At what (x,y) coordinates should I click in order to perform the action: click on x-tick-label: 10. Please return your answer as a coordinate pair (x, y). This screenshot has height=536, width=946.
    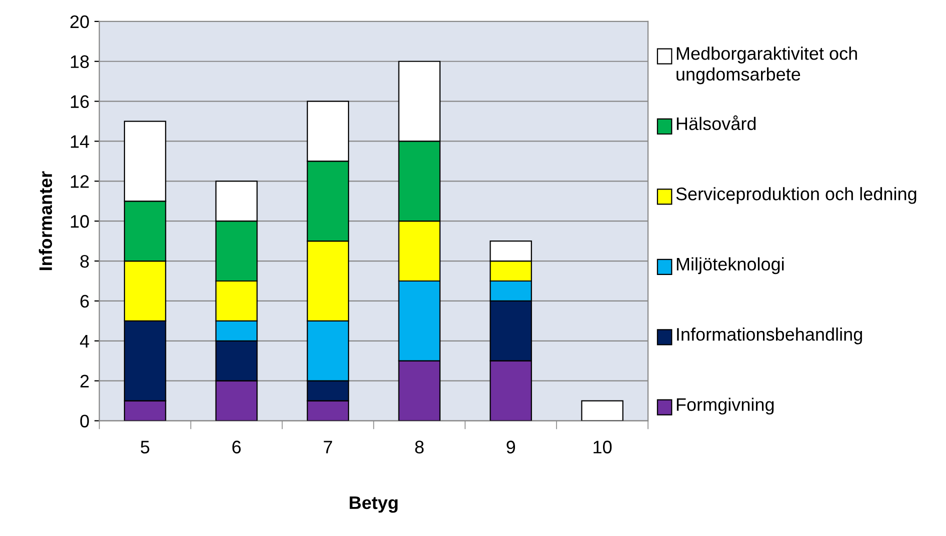
    Looking at the image, I should click on (603, 447).